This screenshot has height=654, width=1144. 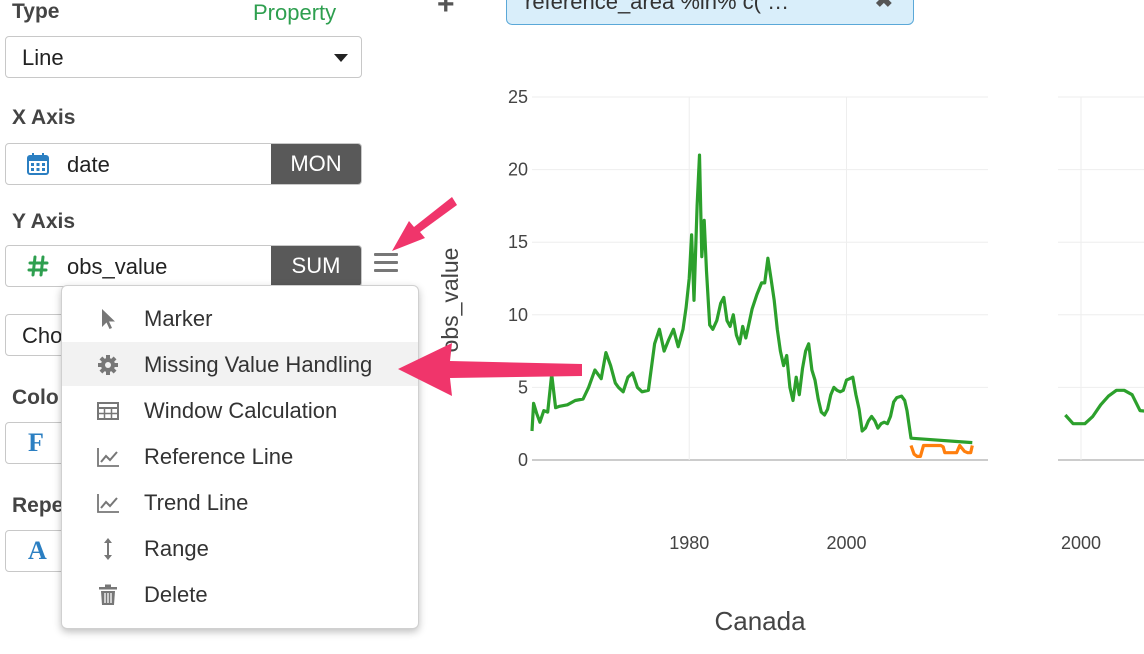 What do you see at coordinates (316, 164) in the screenshot?
I see `x-axis-aggregation-button: MON` at bounding box center [316, 164].